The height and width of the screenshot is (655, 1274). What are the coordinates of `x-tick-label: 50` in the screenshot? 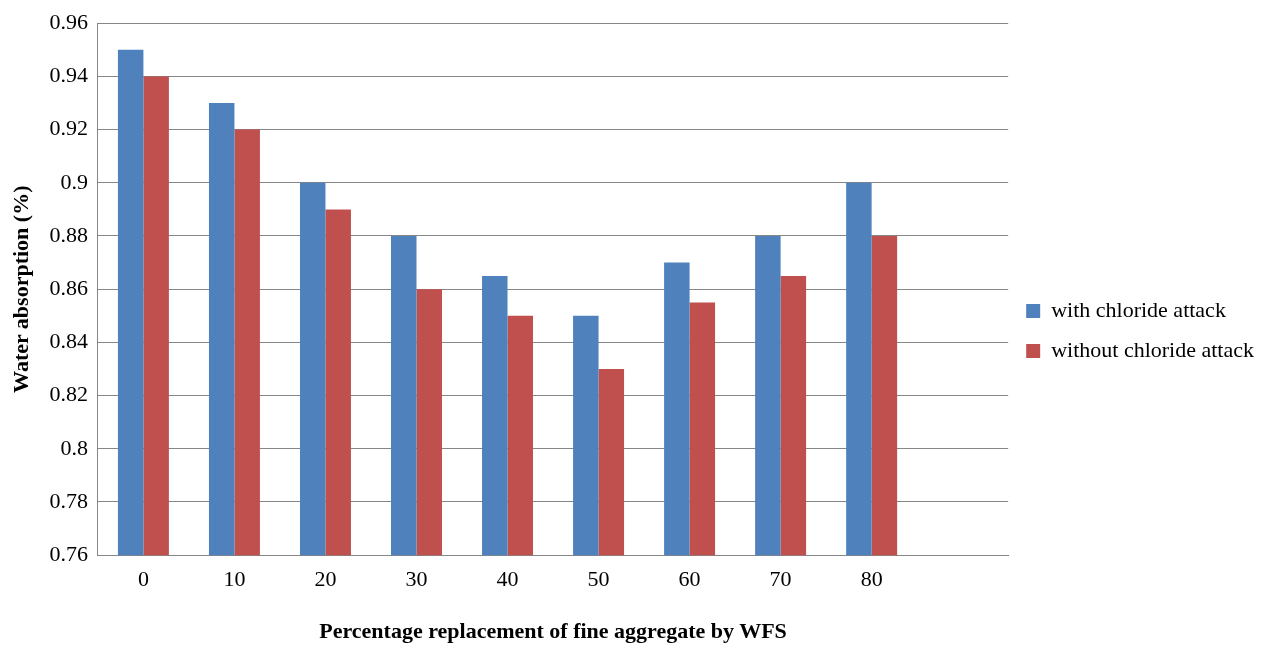 It's located at (598, 579).